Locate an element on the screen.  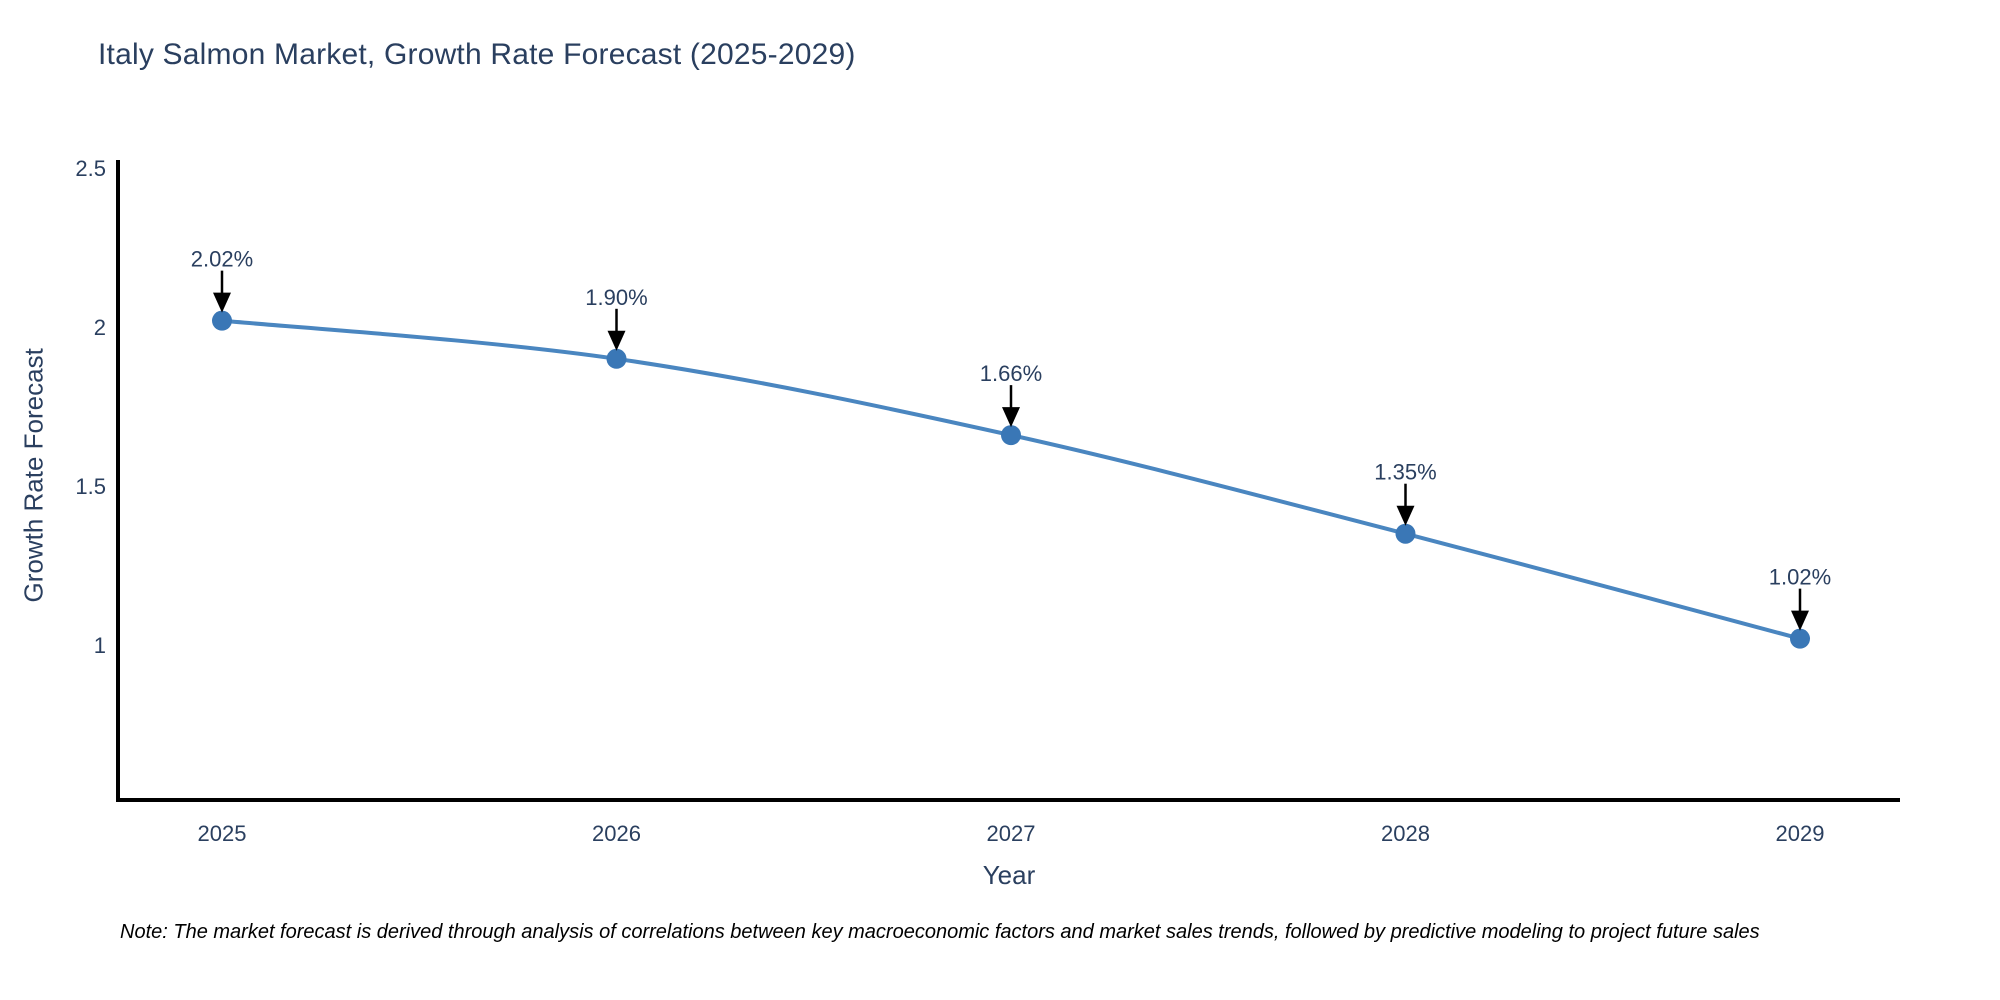
x-axis-title: Year is located at coordinates (1009, 875).